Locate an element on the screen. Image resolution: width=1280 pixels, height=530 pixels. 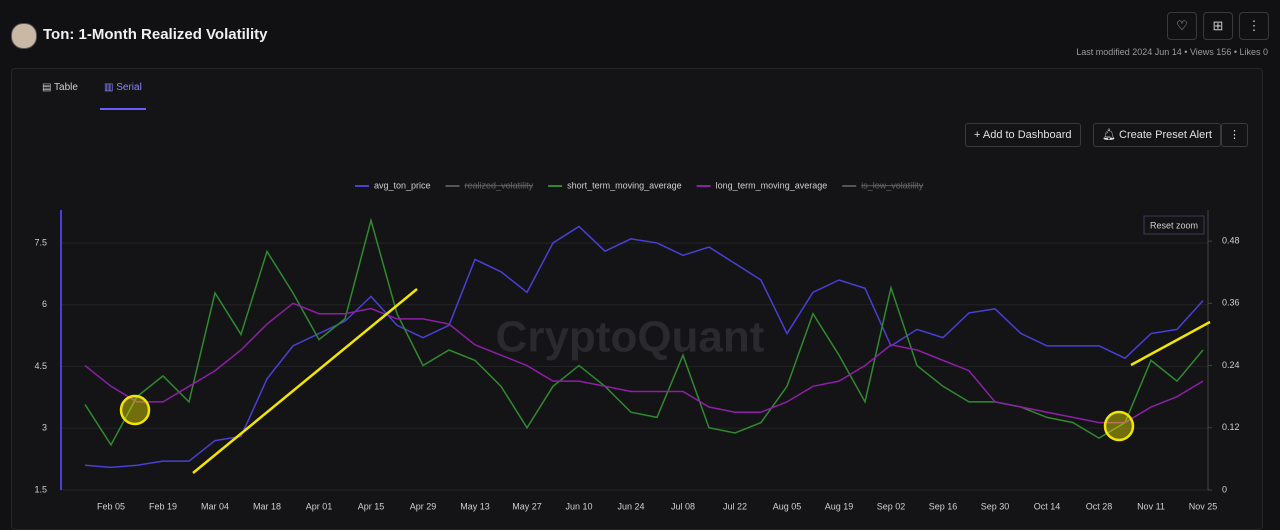
x-tick-label: Apr 29 is located at coordinates (423, 506).